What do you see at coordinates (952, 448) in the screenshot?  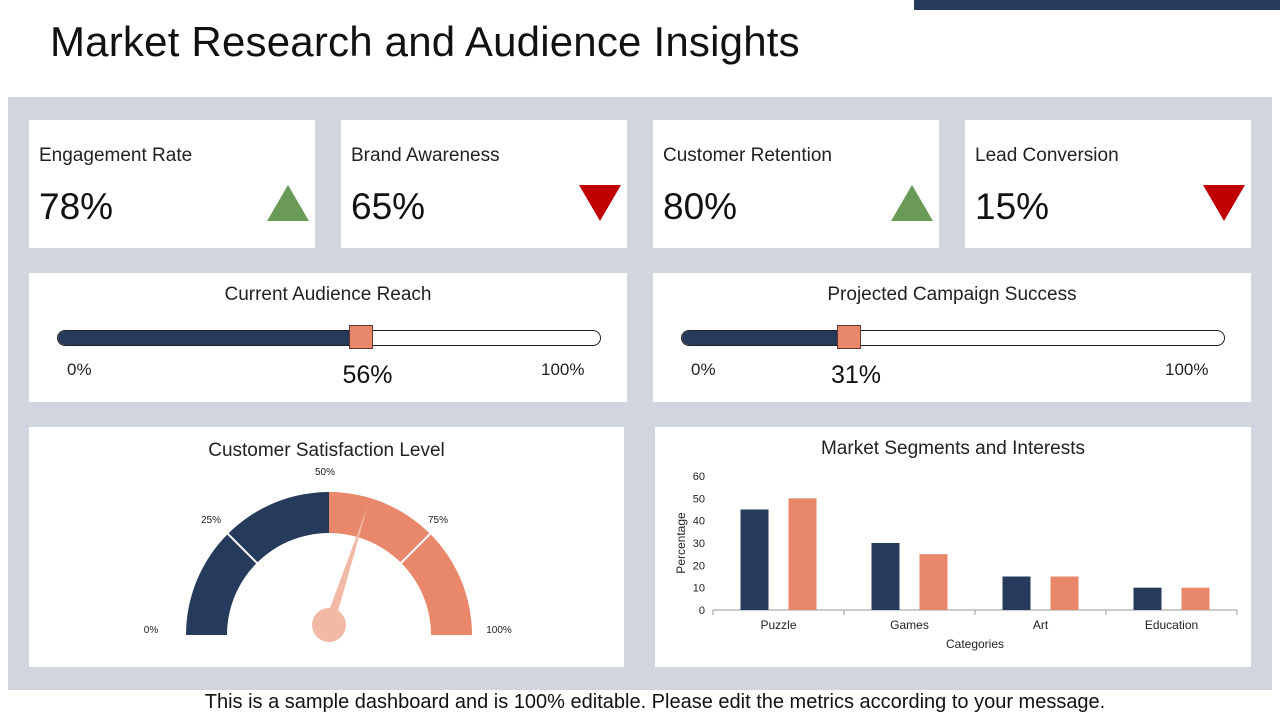 I see `bar-chart-title: Market Segments and Interests` at bounding box center [952, 448].